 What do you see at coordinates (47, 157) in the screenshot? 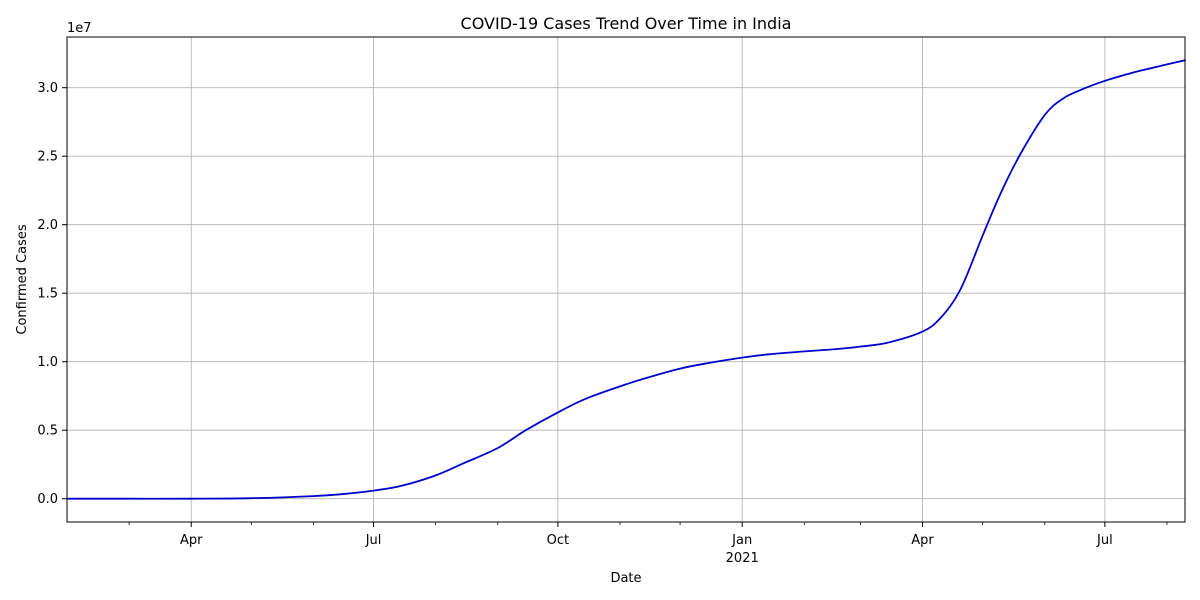
I see `y-tick-label: 2.5` at bounding box center [47, 157].